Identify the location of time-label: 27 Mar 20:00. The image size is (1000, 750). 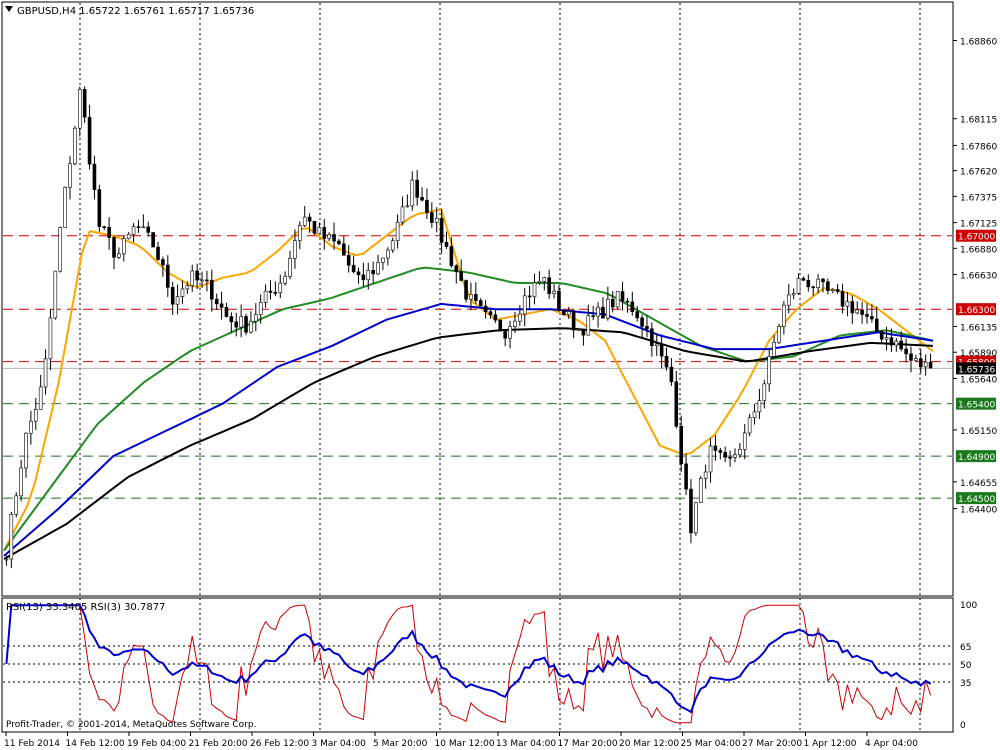
(772, 744).